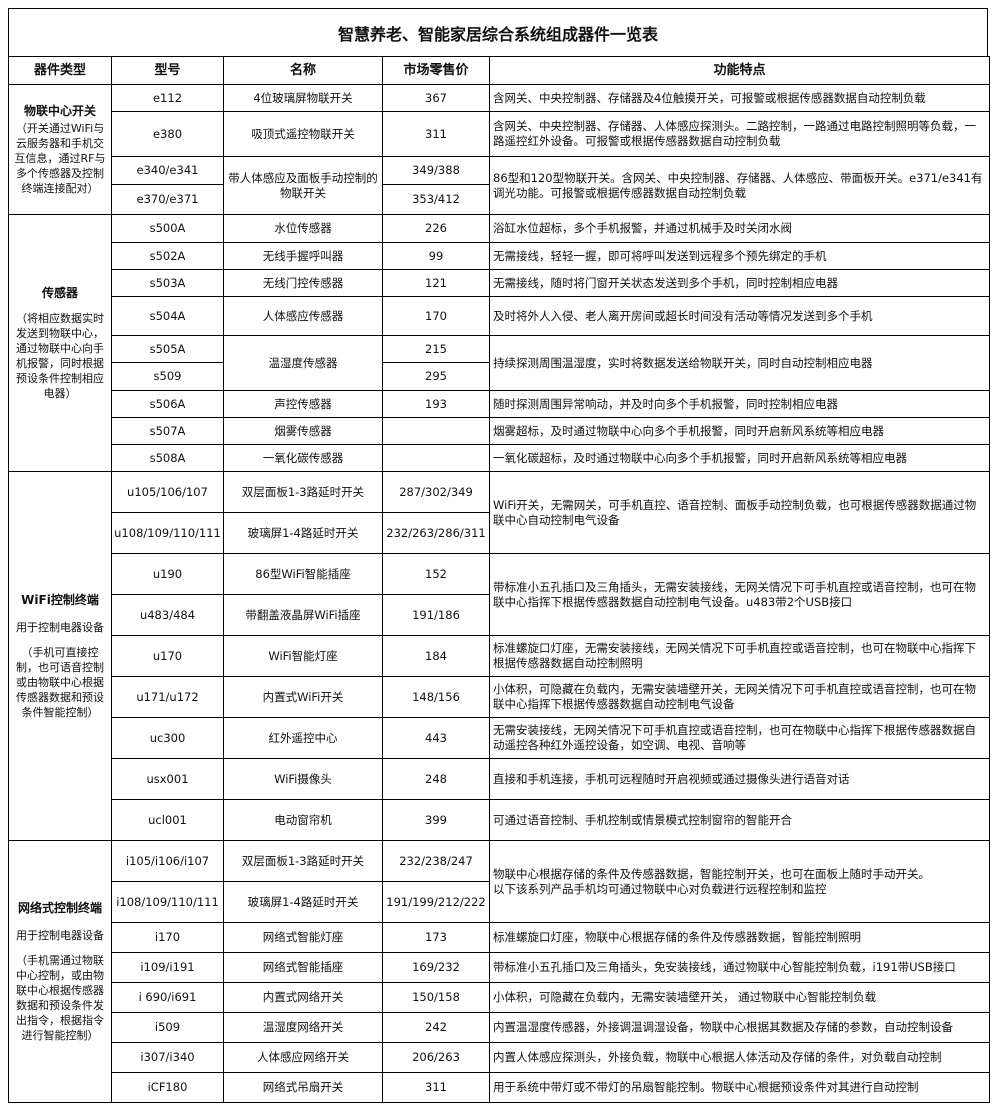  What do you see at coordinates (436, 533) in the screenshot?
I see `price-cell: 232/263/286/311` at bounding box center [436, 533].